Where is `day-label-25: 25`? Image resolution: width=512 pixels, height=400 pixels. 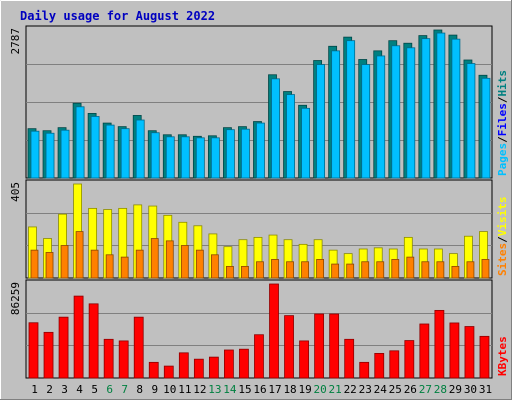
day-label-25: 25 is located at coordinates (395, 389).